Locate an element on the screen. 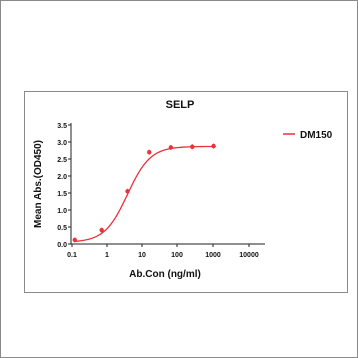 The image size is (358, 358). y-tick-label: 2.5 is located at coordinates (62, 160).